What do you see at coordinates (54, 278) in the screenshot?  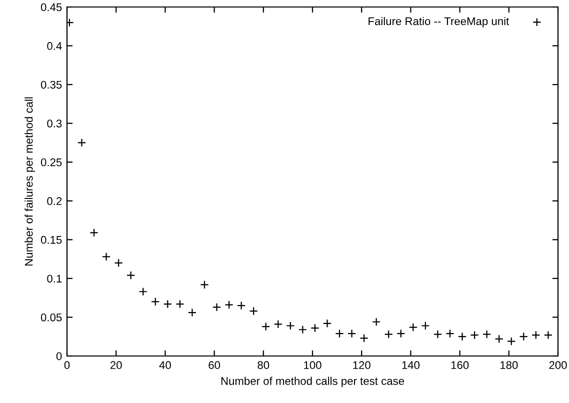 I see `y-tick-label: 0.1` at bounding box center [54, 278].